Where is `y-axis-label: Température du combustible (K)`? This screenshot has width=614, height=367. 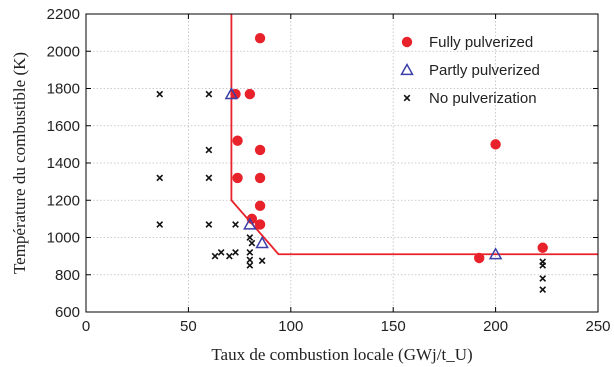
y-axis-label: Température du combustible (K) is located at coordinates (19, 163).